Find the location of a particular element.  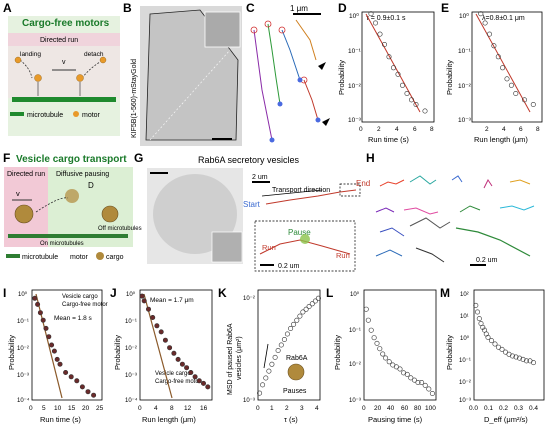

xtick-l: 60 is located at coordinates (405, 408).